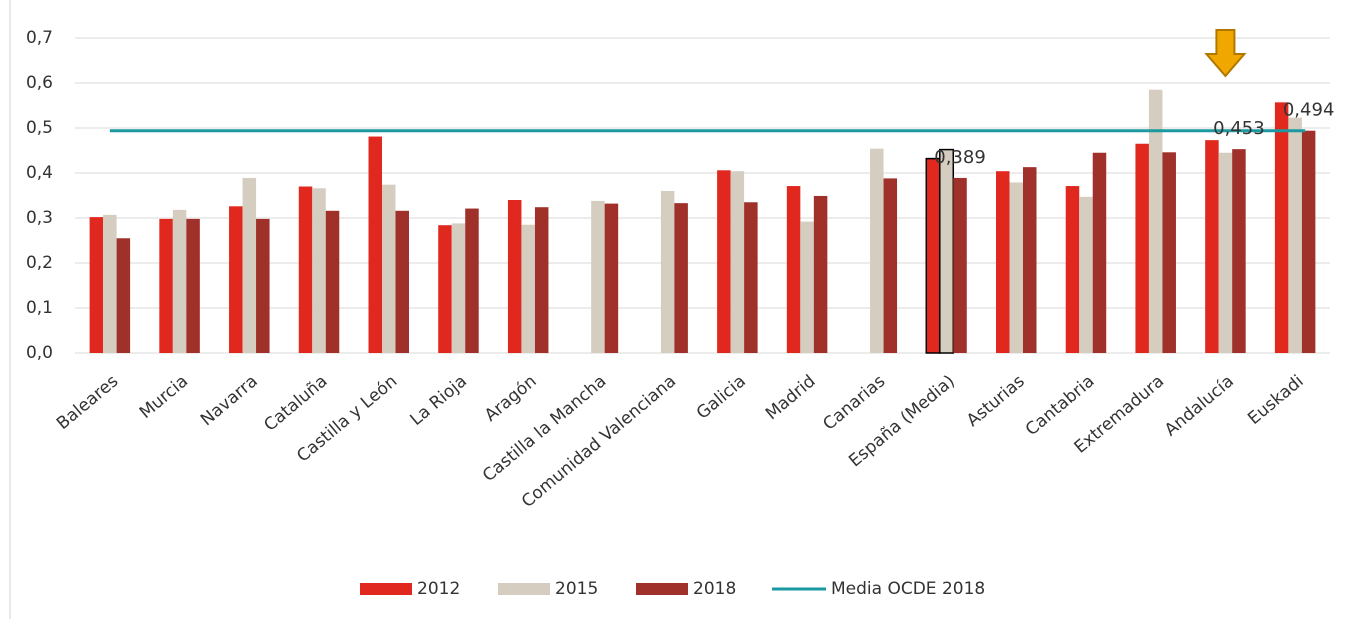  Describe the element at coordinates (854, 402) in the screenshot. I see `x-tick-label: Canarias` at that location.